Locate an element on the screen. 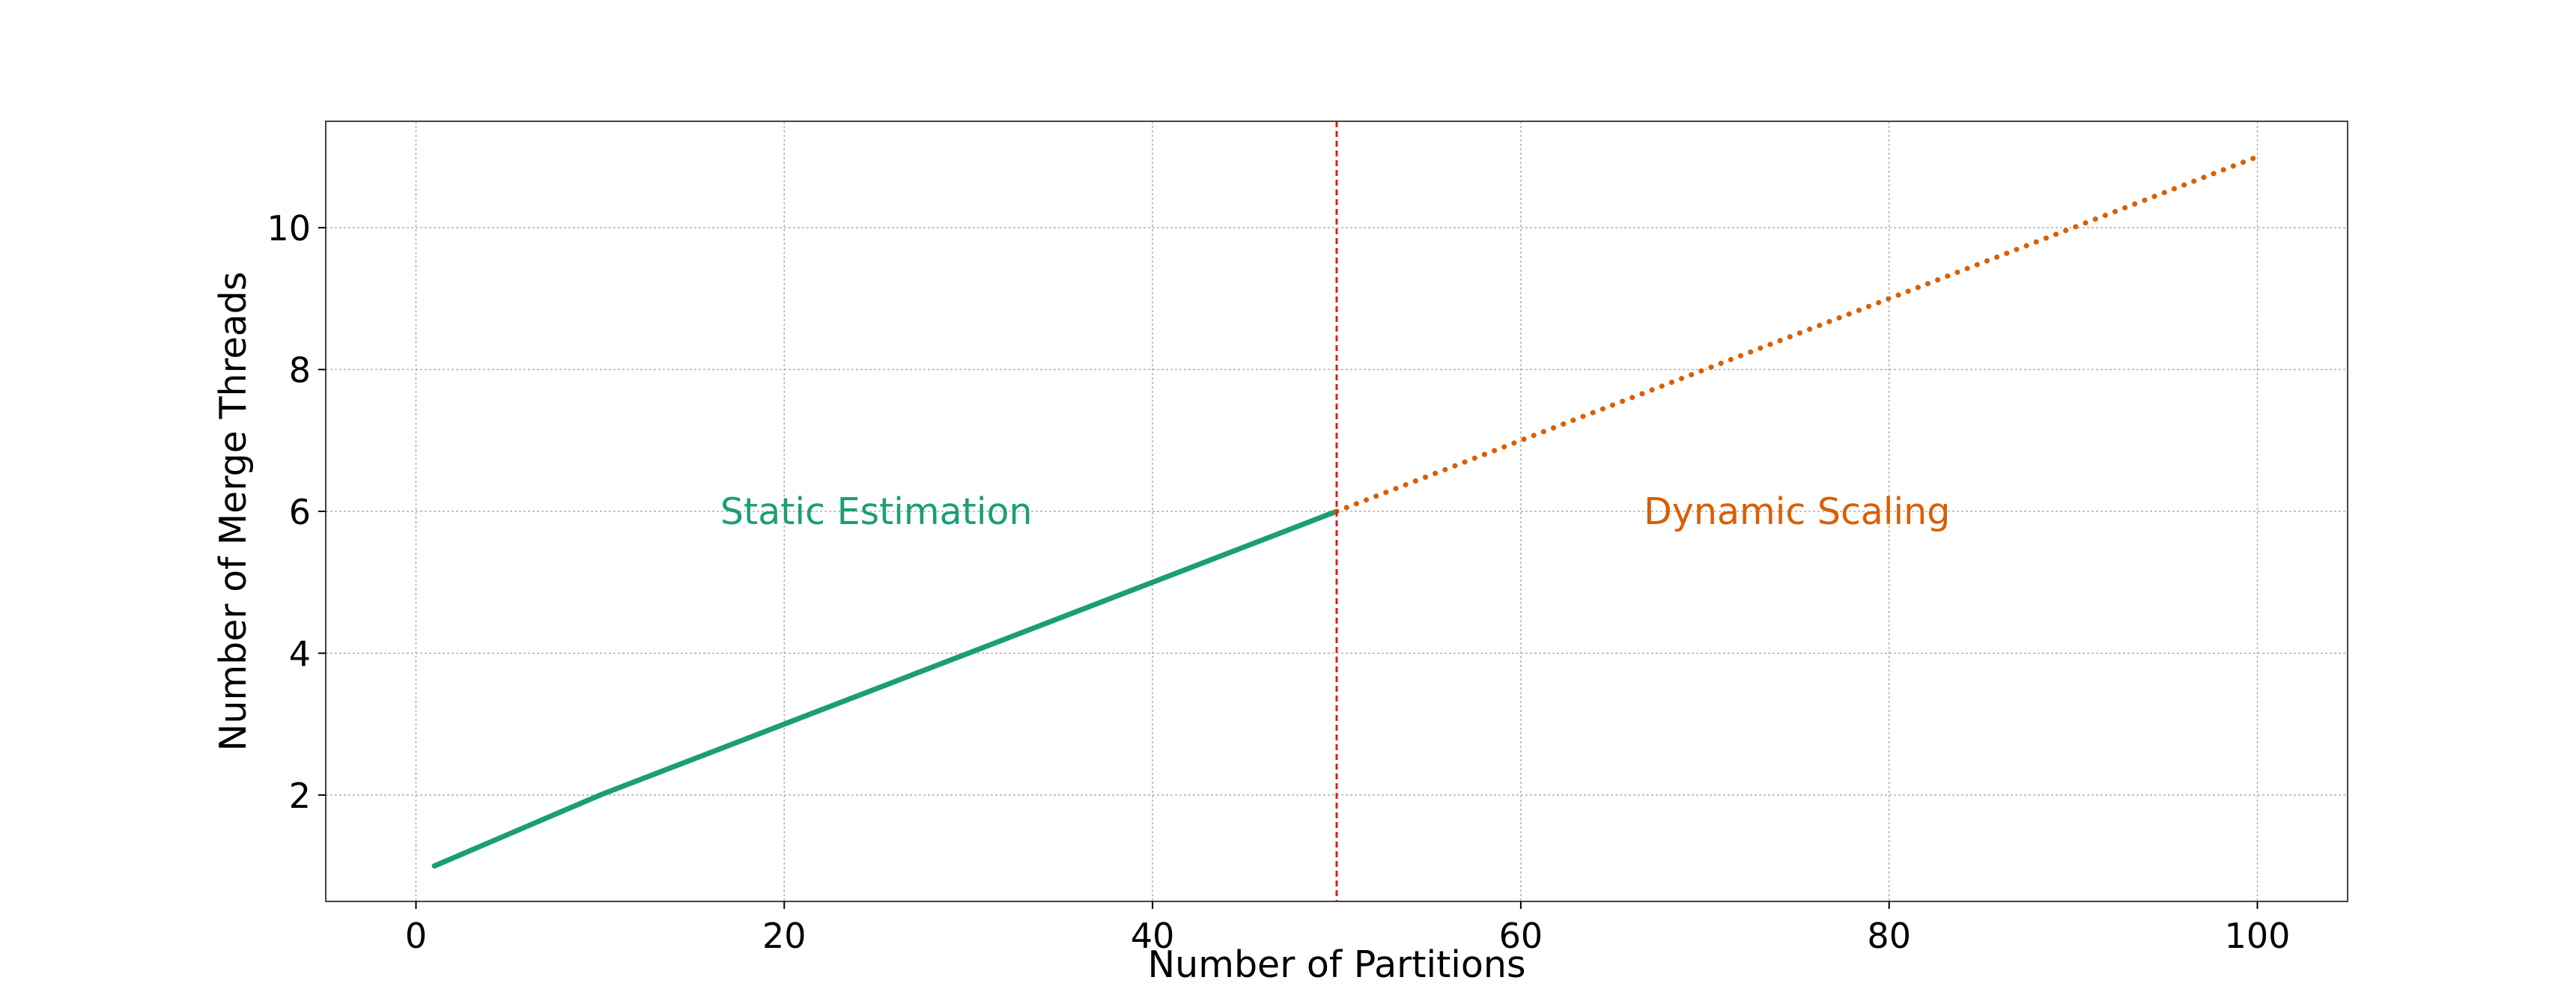  x-tick-label: 100 is located at coordinates (2258, 936).